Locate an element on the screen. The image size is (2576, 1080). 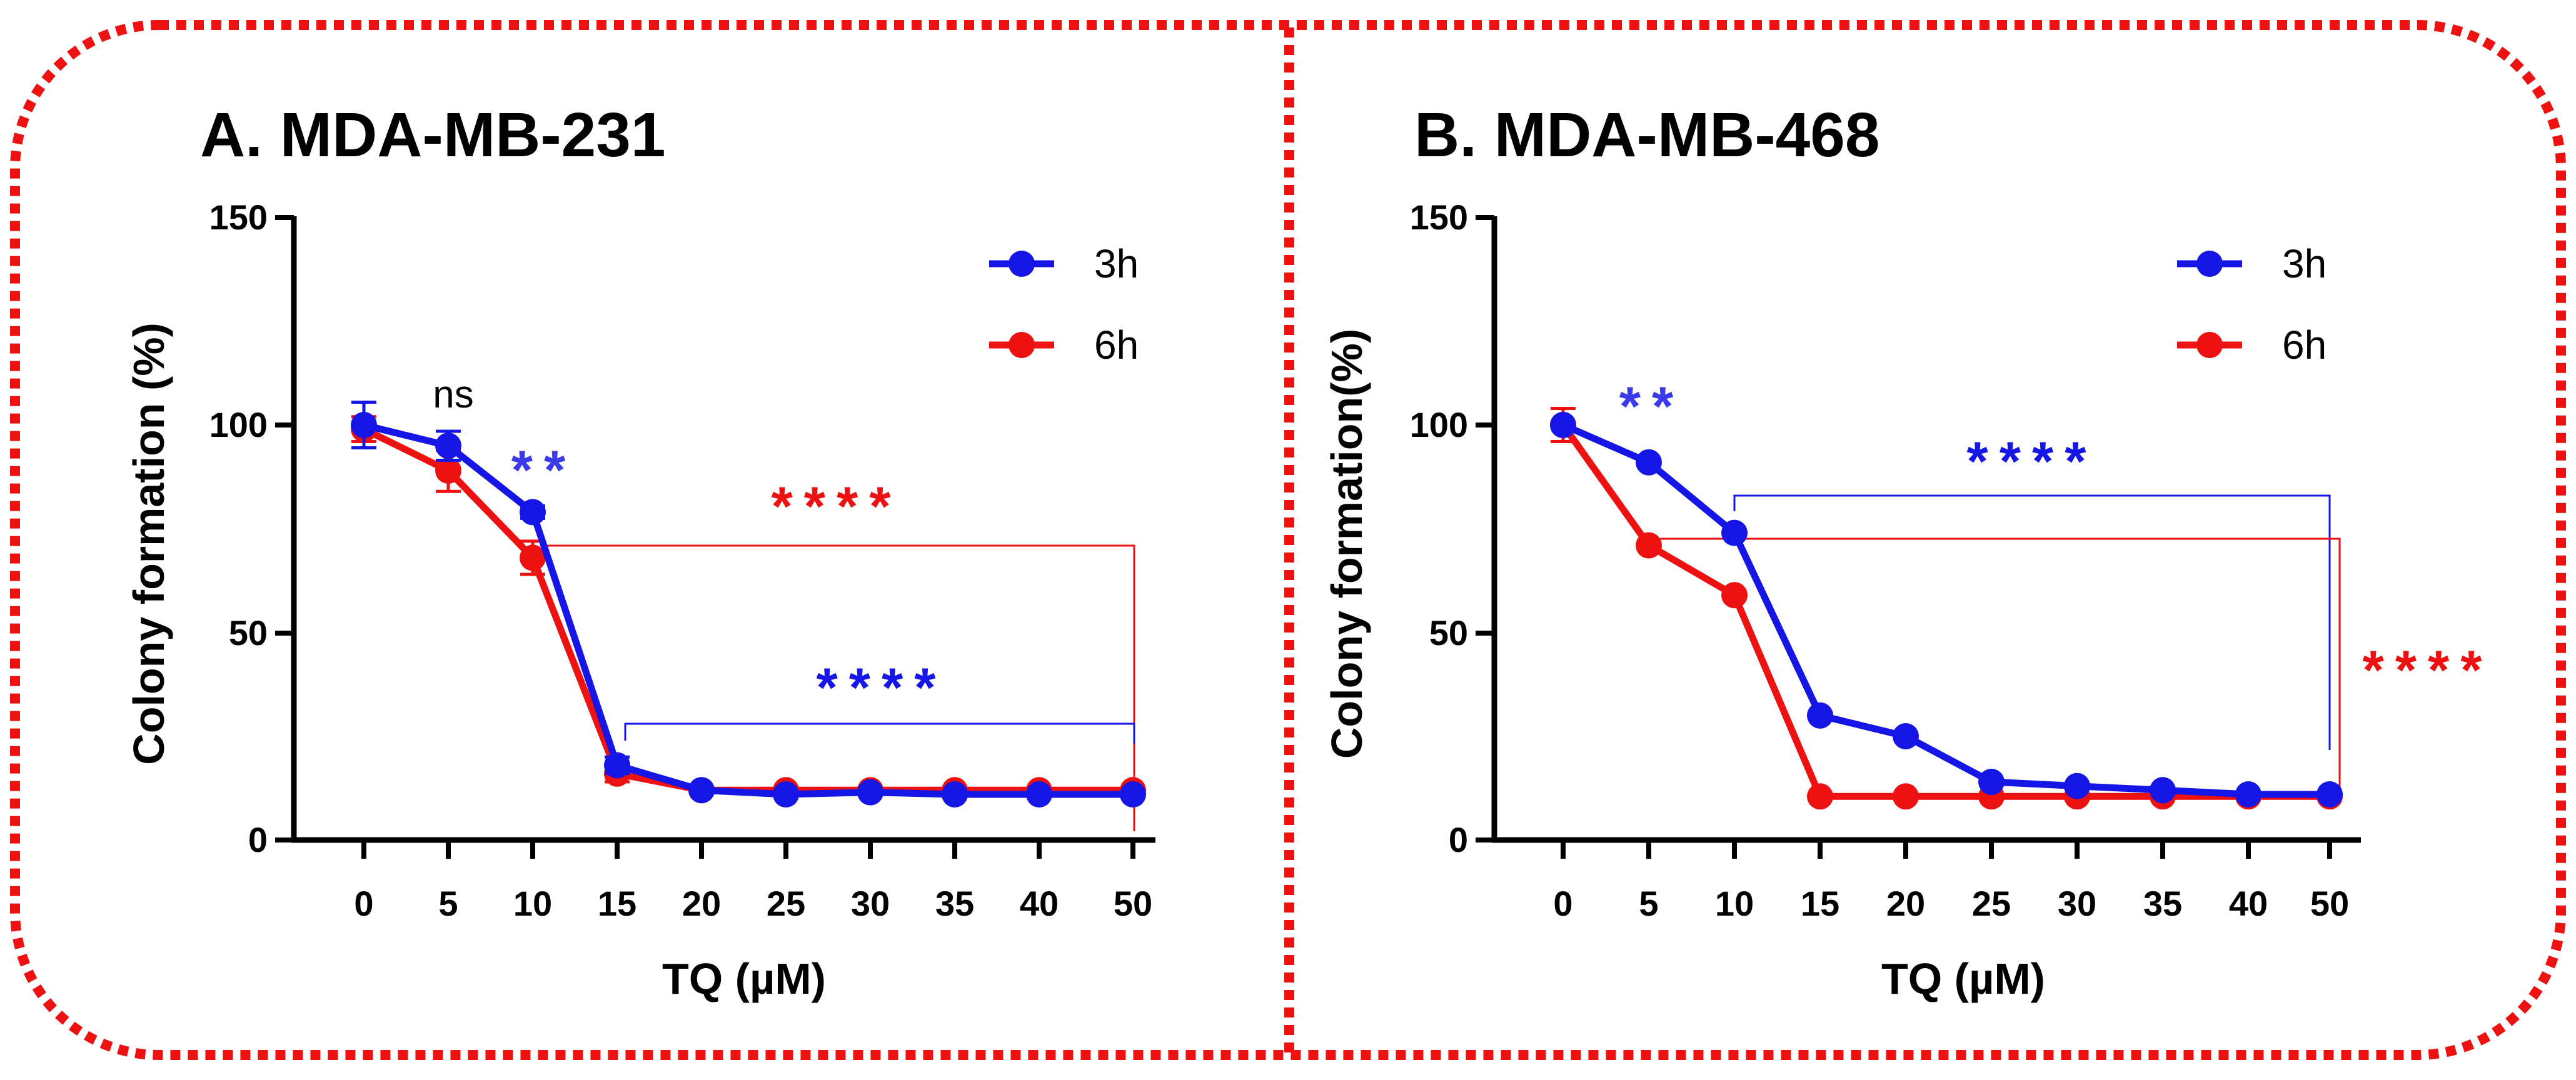
y-axis-label: Colony formation (%) is located at coordinates (148, 543).